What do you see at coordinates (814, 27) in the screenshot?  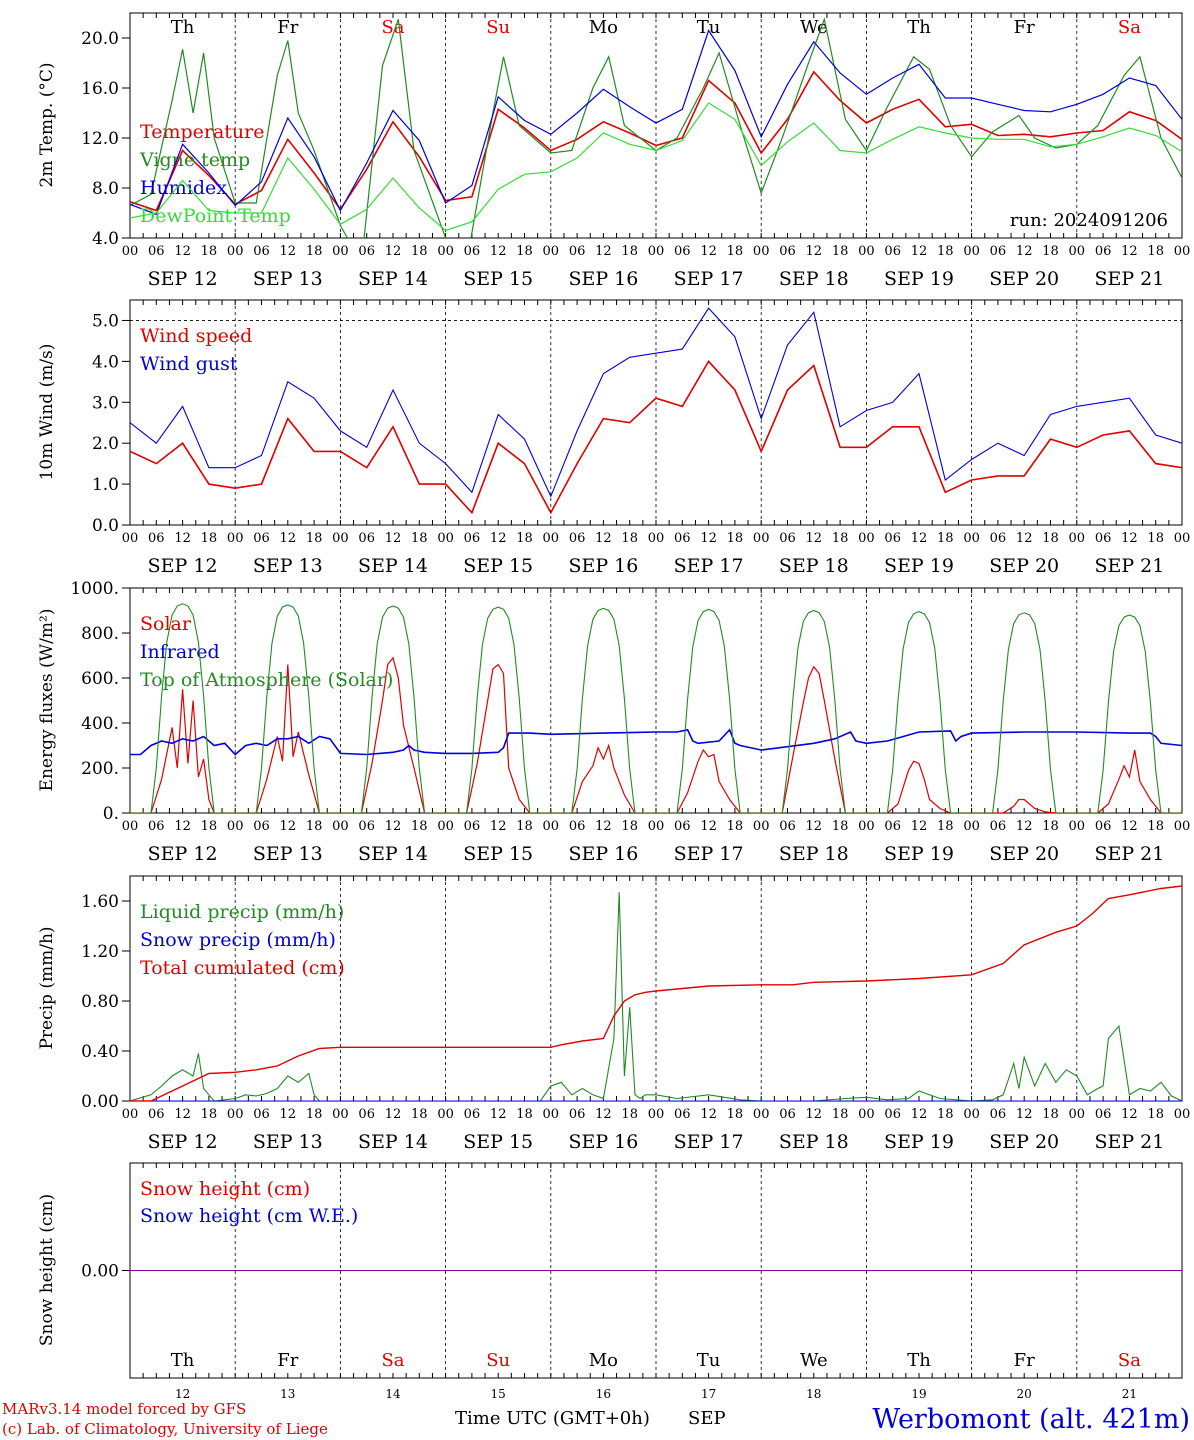 I see `weekday-label: We` at bounding box center [814, 27].